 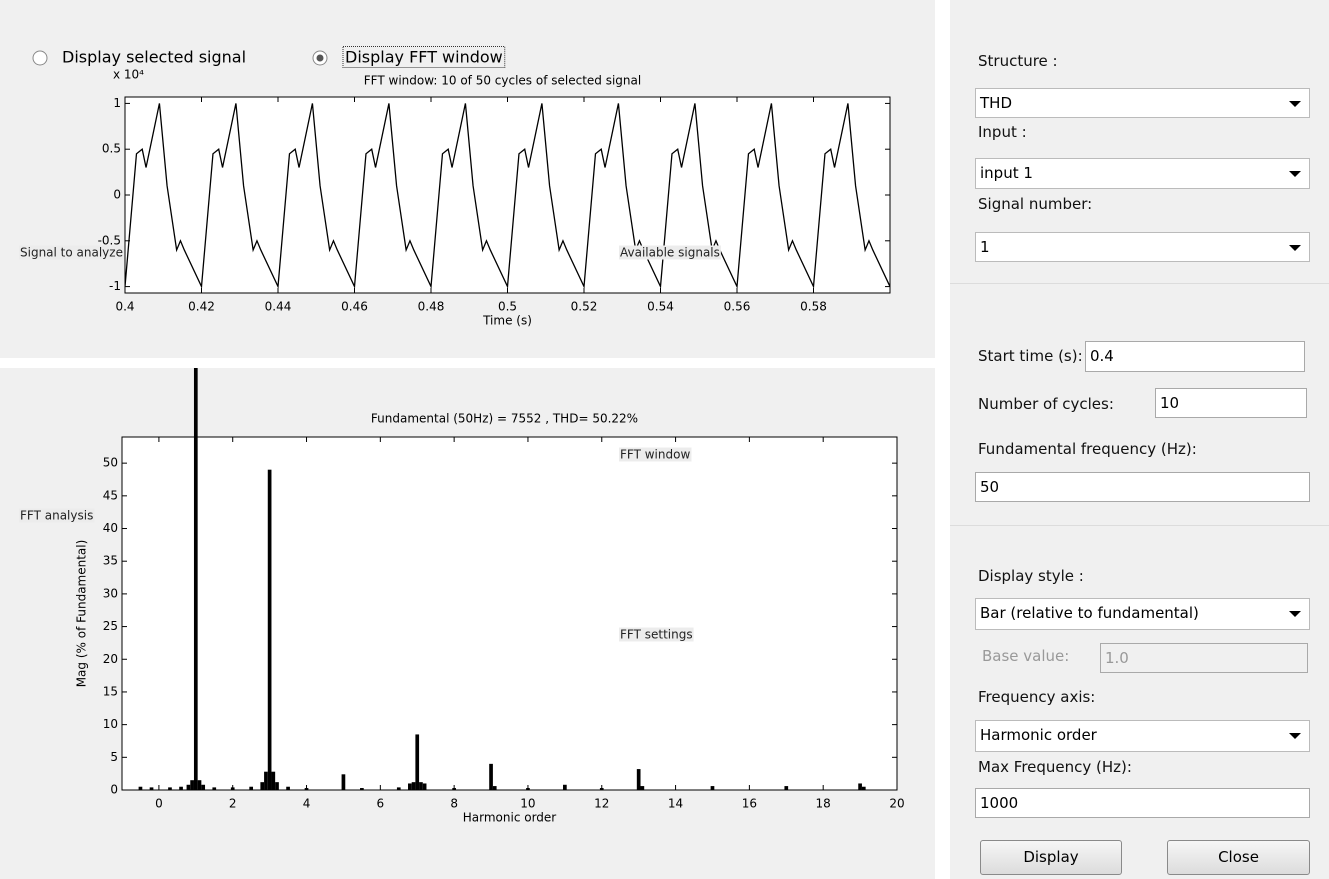 What do you see at coordinates (110, 528) in the screenshot?
I see `y-tick-label: 40` at bounding box center [110, 528].